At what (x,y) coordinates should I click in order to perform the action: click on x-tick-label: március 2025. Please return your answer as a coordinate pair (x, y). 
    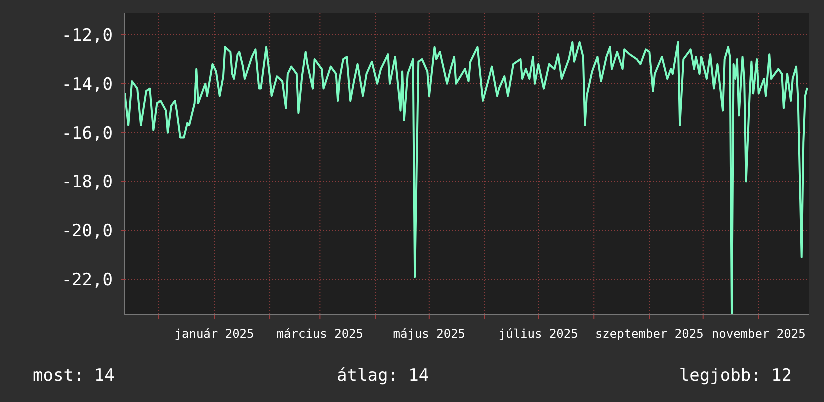
    Looking at the image, I should click on (320, 334).